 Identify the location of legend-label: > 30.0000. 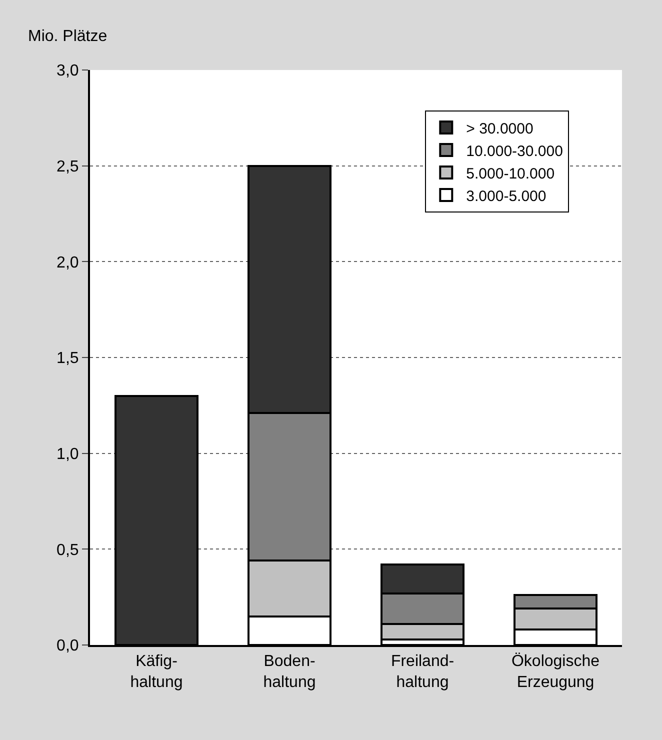
(500, 129).